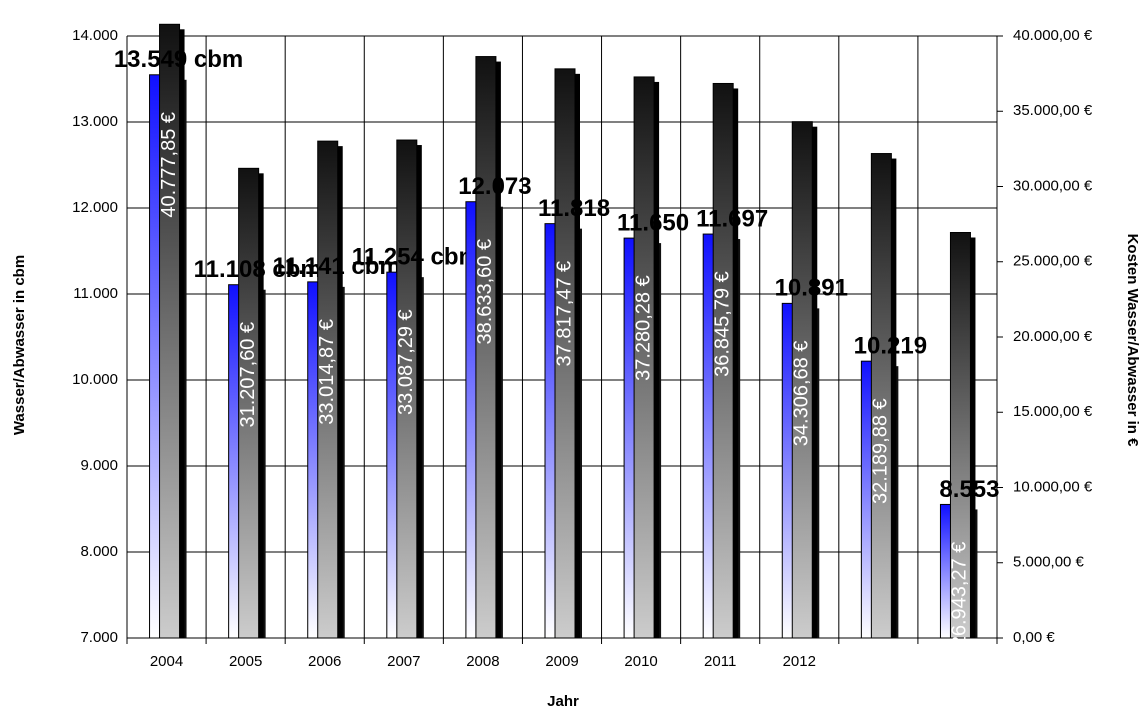 This screenshot has width=1148, height=711. What do you see at coordinates (1053, 486) in the screenshot?
I see `y2-tick-label: 10.000,00 €` at bounding box center [1053, 486].